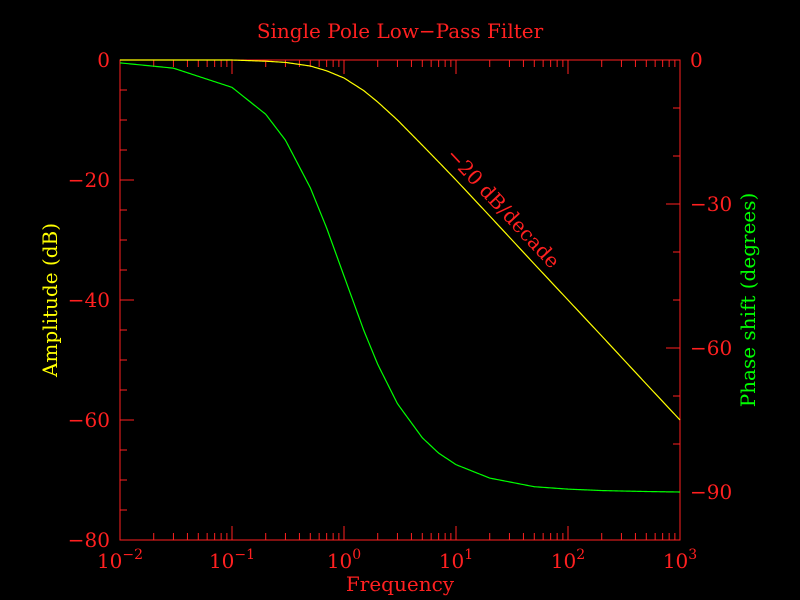 This screenshot has height=600, width=800. Describe the element at coordinates (502, 208) in the screenshot. I see `slope-annotation: −20 dB/decade` at that location.